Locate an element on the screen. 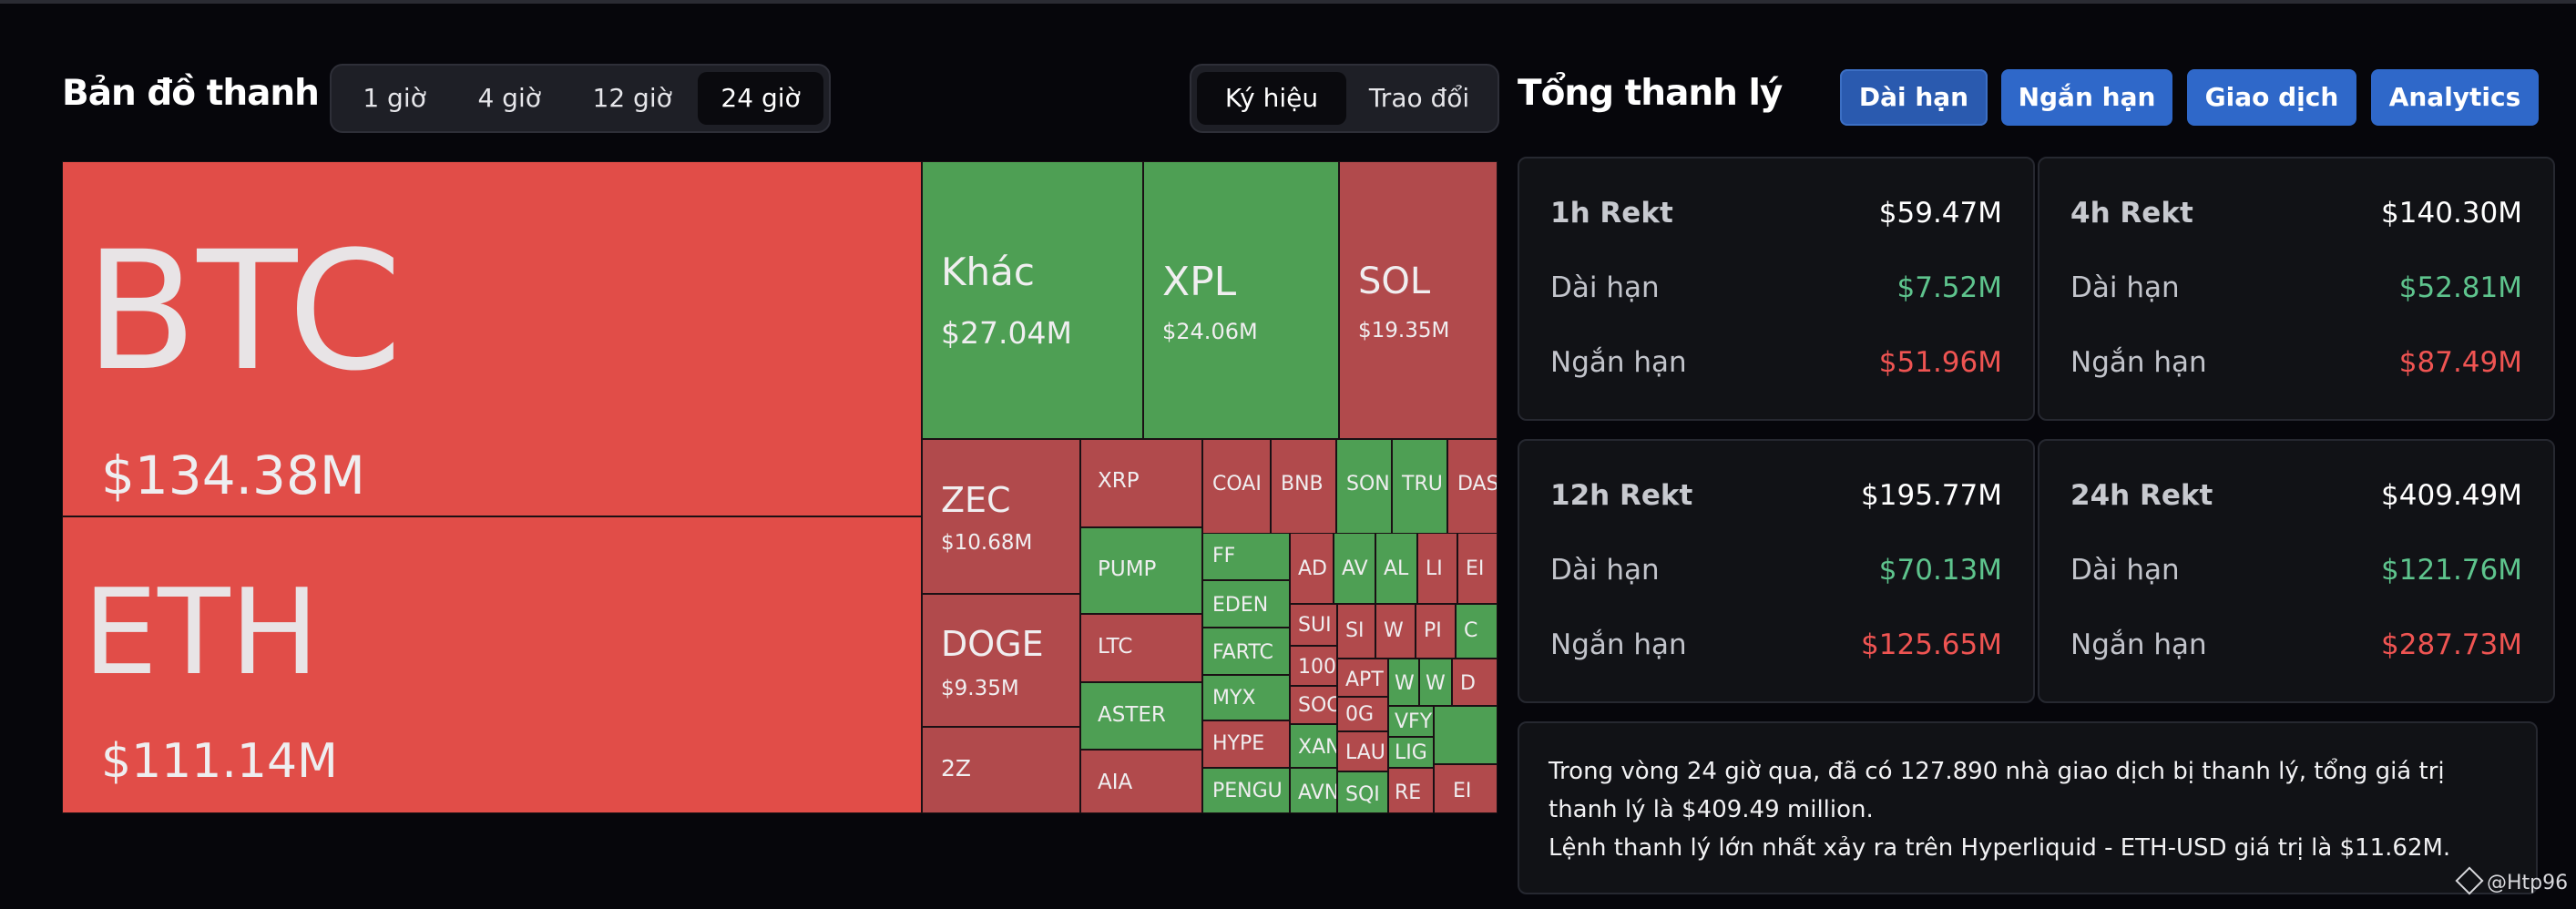 Image resolution: width=2576 pixels, height=909 pixels. cell-symbol: 0G is located at coordinates (1360, 714).